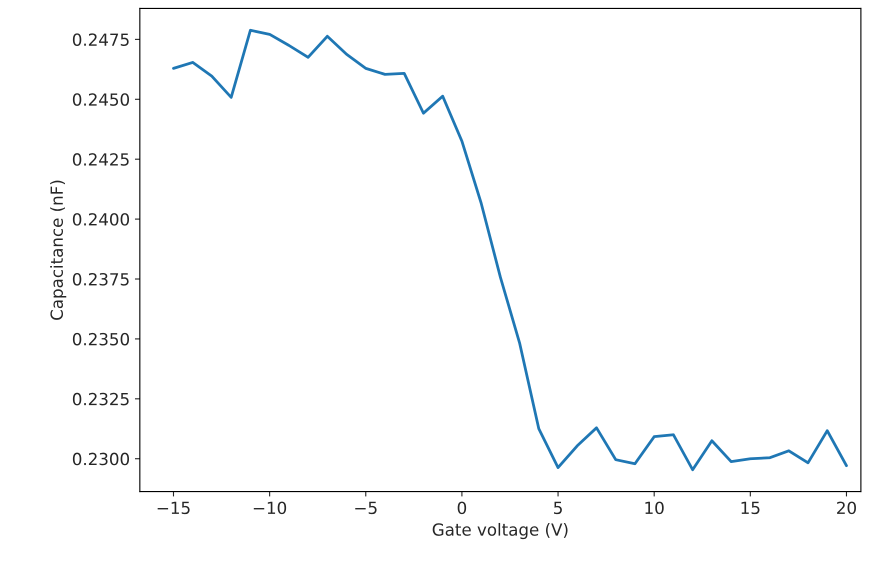  I want to click on y-tick-label: 0.2475, so click(100, 39).